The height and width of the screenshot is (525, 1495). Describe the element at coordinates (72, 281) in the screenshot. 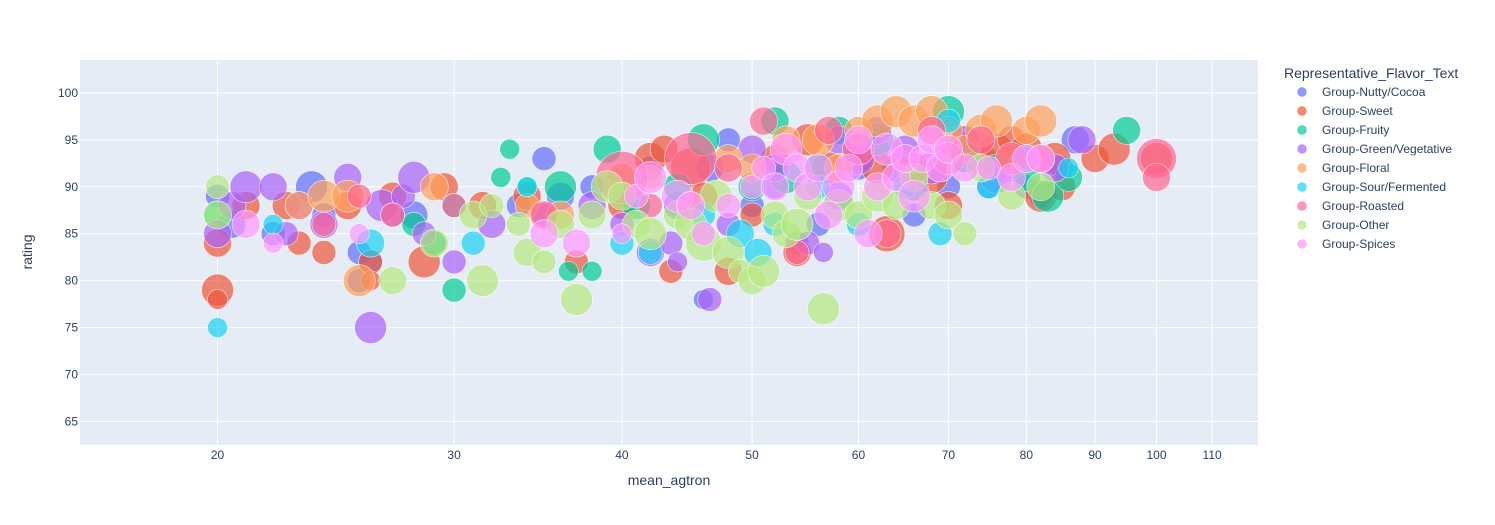

I see `y-tick-label: 80` at that location.